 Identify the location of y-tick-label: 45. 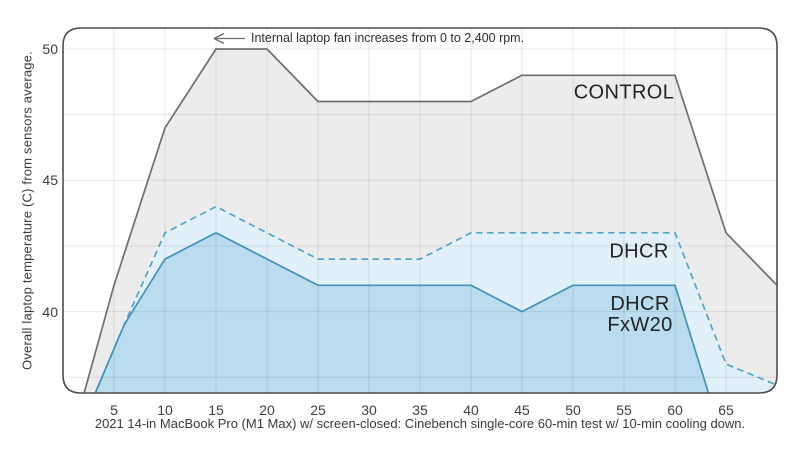
(50, 180).